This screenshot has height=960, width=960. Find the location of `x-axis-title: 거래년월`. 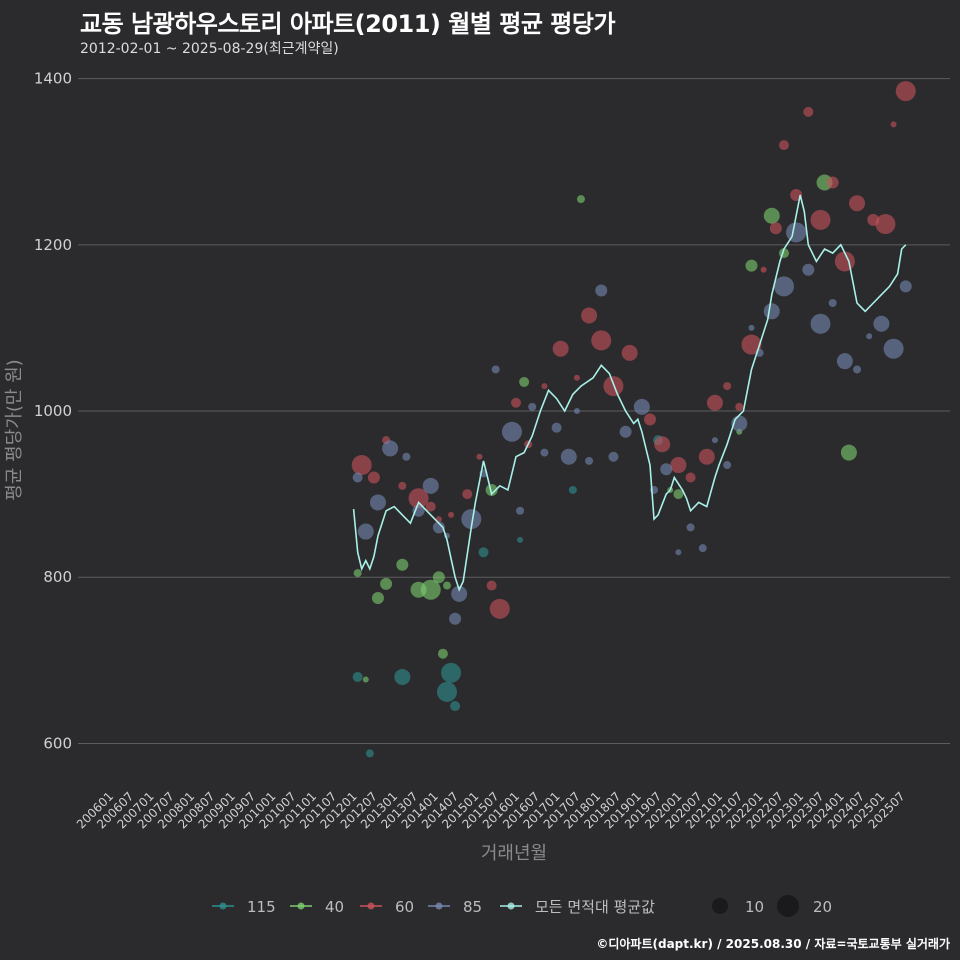

x-axis-title: 거래년월 is located at coordinates (514, 853).